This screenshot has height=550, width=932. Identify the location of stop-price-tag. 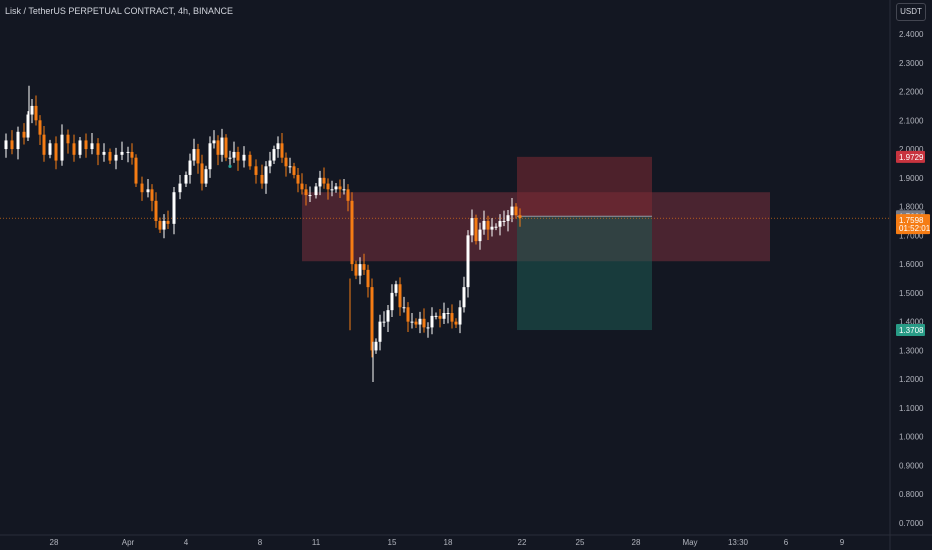
(910, 156).